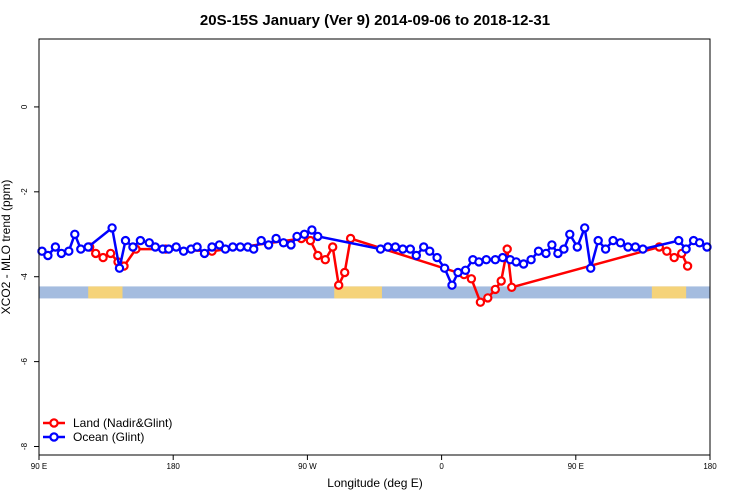  What do you see at coordinates (54, 423) in the screenshot?
I see `legend-land-marker` at bounding box center [54, 423].